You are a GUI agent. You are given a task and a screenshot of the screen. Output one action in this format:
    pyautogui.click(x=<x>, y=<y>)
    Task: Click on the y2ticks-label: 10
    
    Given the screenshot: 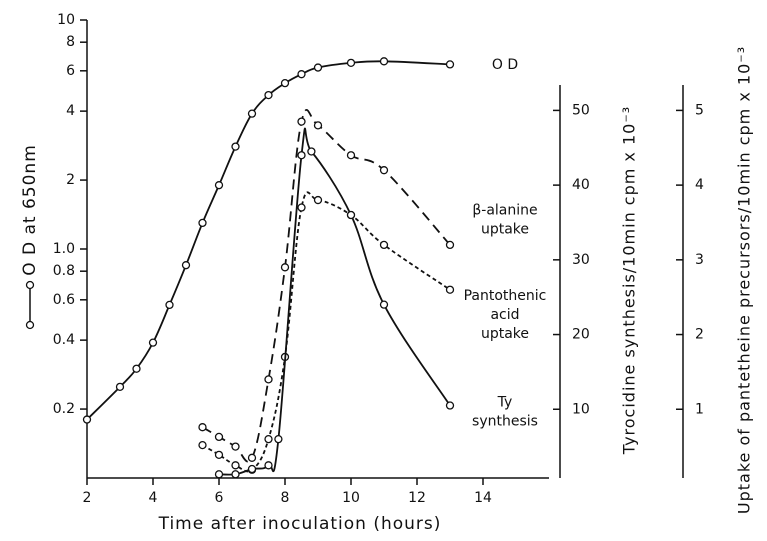 What is the action you would take?
    pyautogui.click(x=581, y=409)
    